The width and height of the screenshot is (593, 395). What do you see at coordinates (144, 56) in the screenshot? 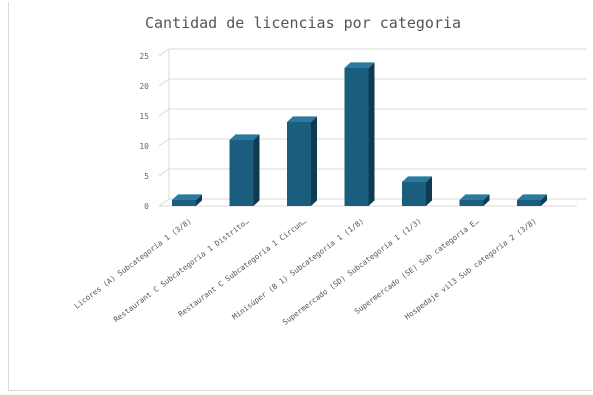
I see `y-tick-label: 25` at bounding box center [144, 56].